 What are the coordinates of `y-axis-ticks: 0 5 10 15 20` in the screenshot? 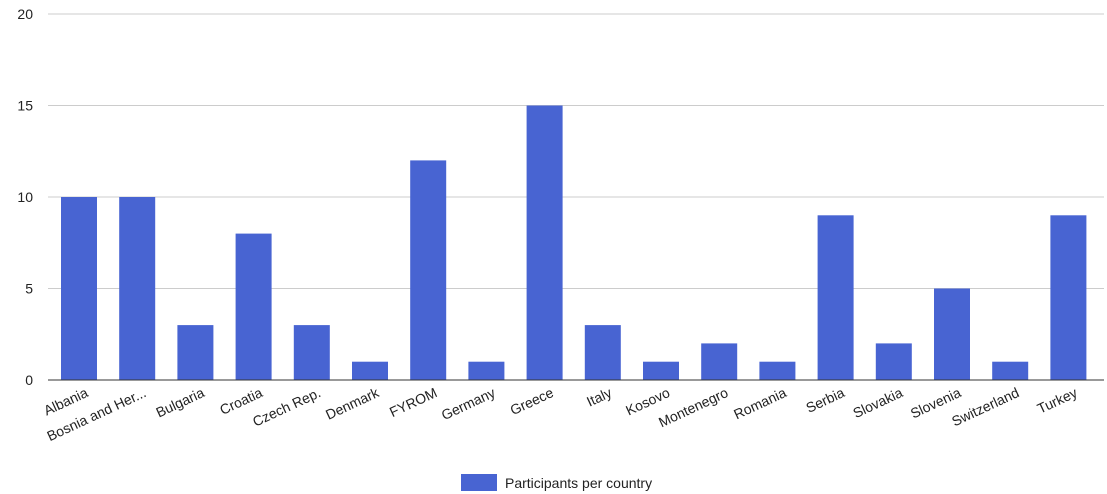 It's located at (25, 197).